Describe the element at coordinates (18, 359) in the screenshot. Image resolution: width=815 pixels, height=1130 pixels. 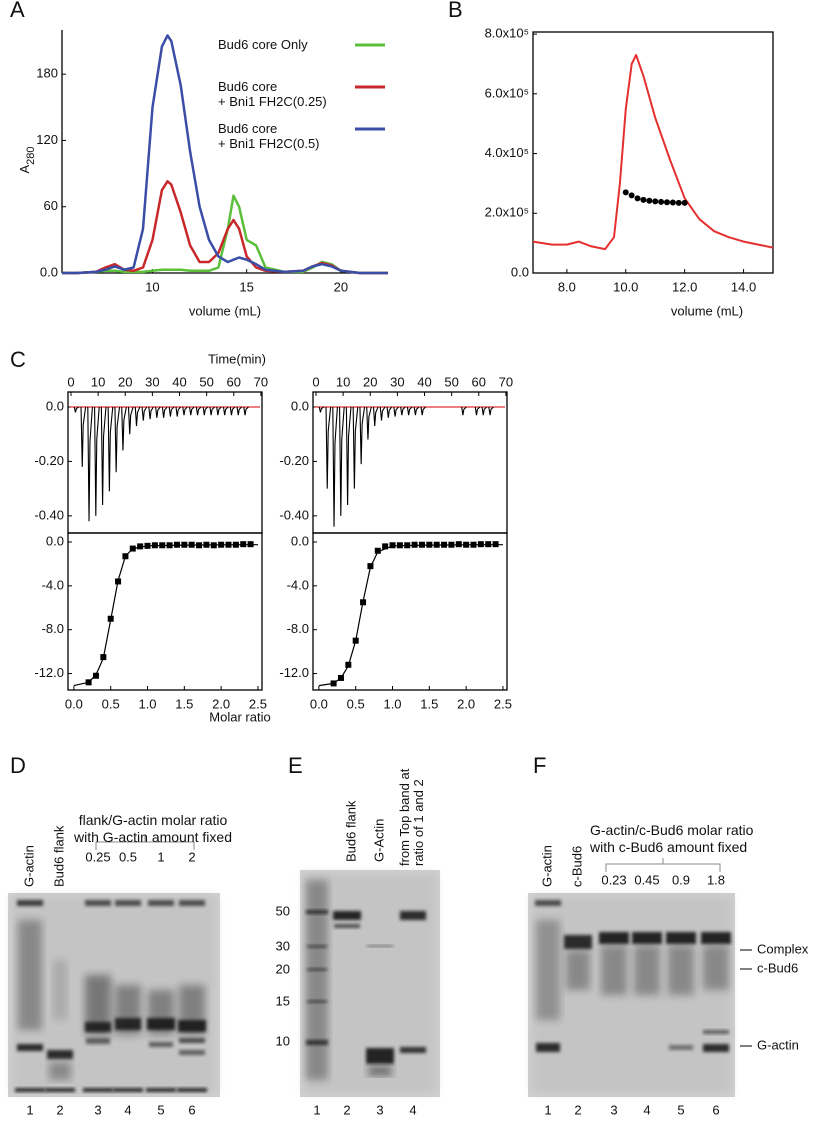
I see `panel-letter: C` at that location.